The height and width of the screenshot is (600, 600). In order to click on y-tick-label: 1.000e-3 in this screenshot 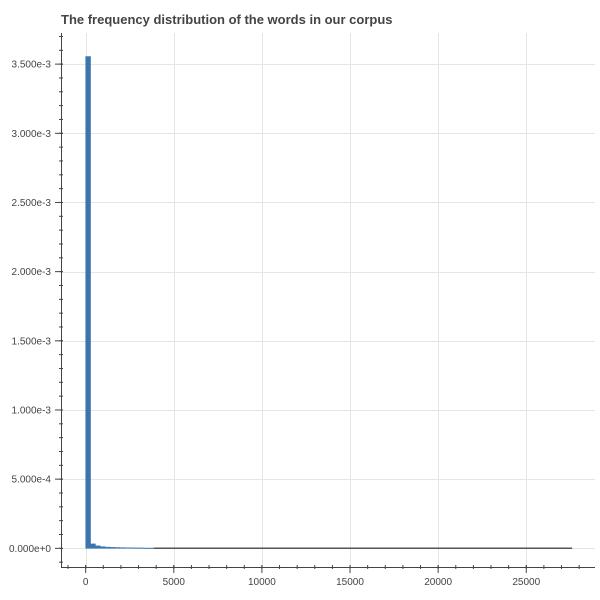, I will do `click(32, 410)`.